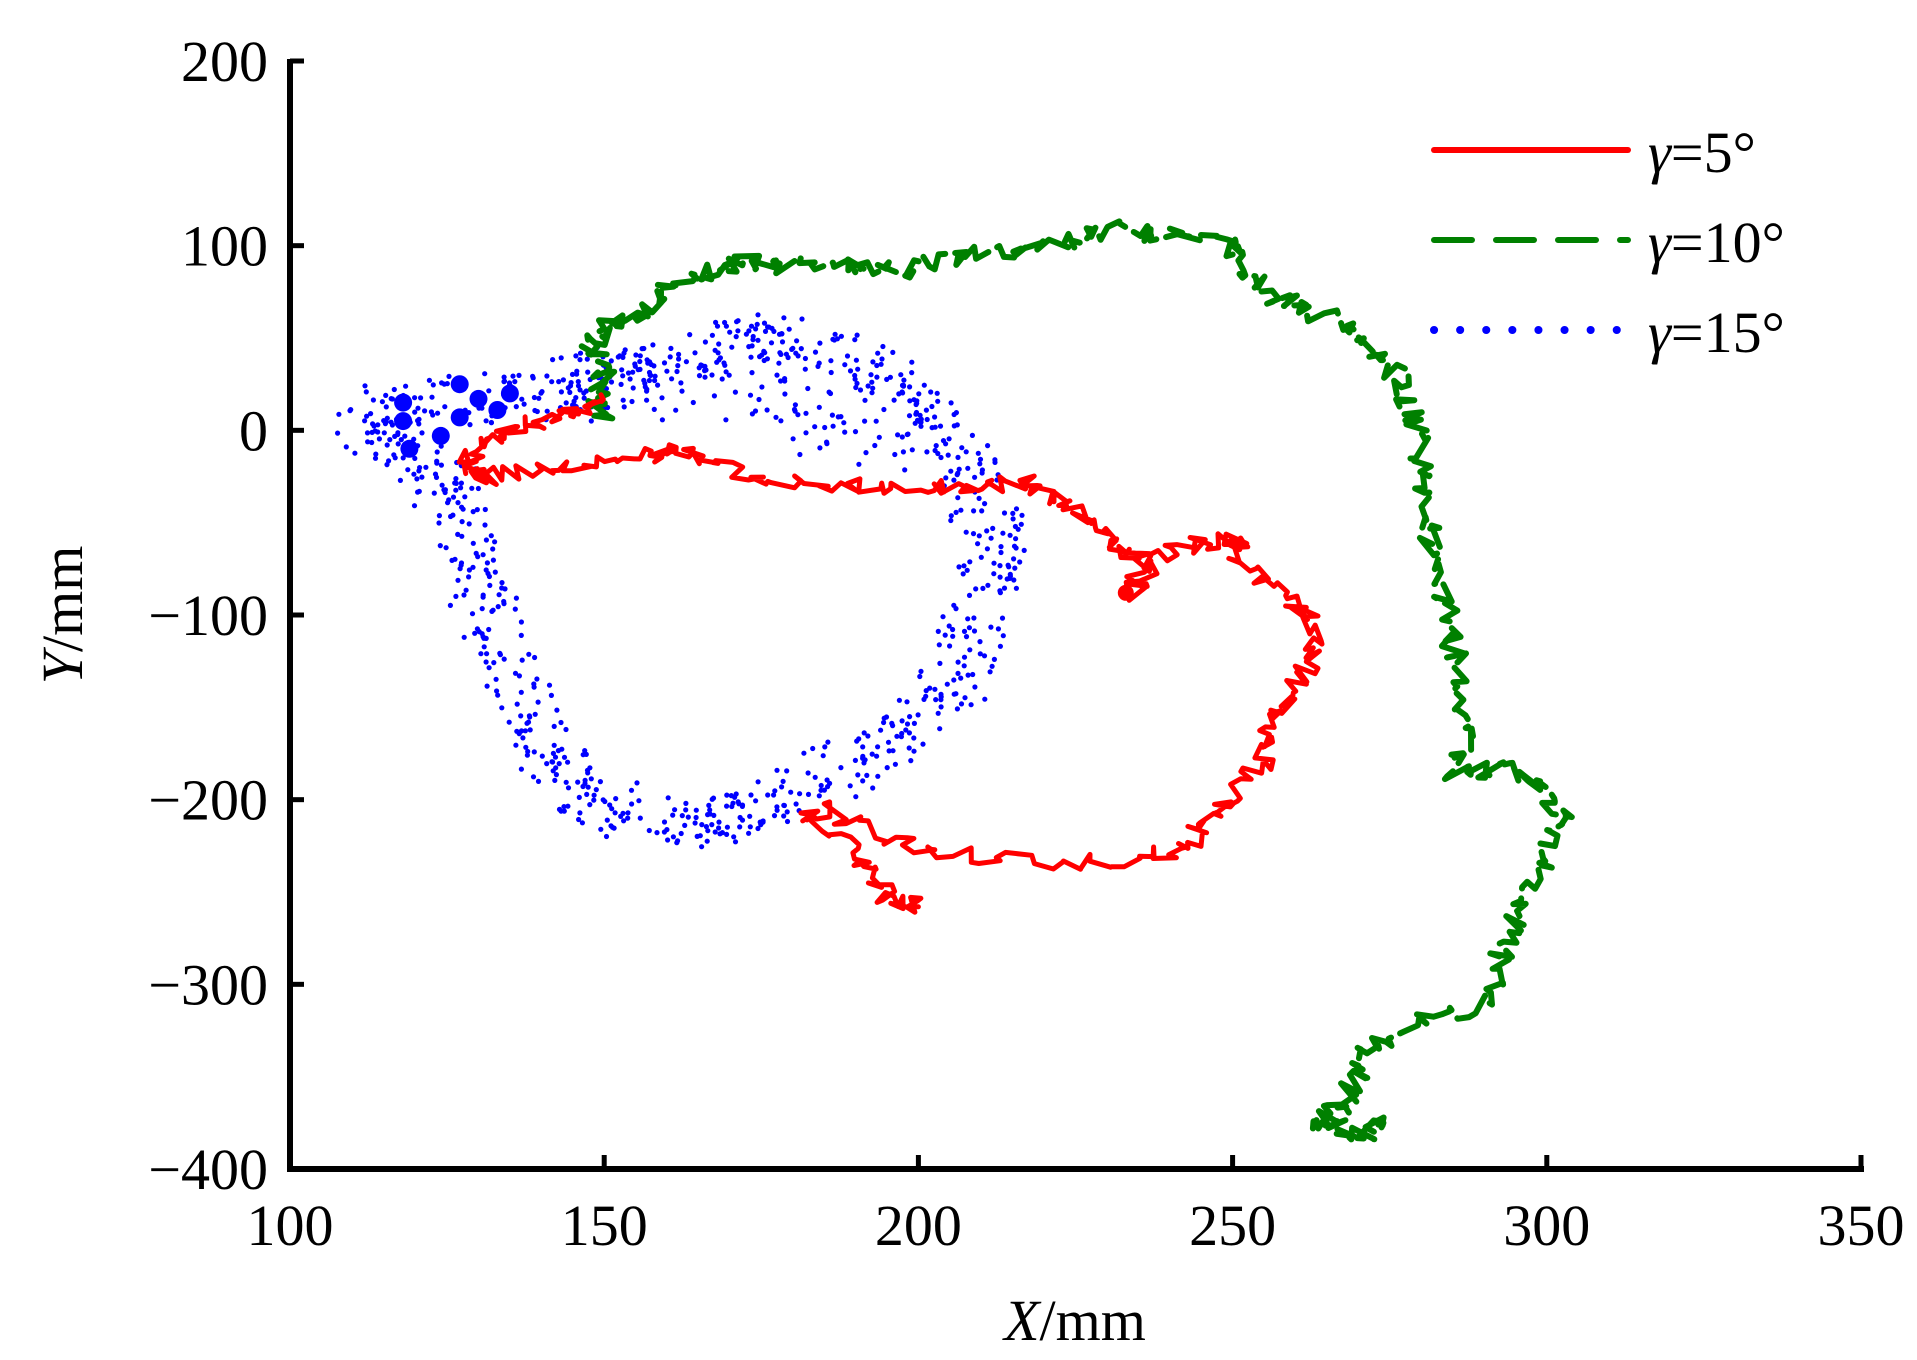  What do you see at coordinates (208, 615) in the screenshot?
I see `y-tick-label: −100` at bounding box center [208, 615].